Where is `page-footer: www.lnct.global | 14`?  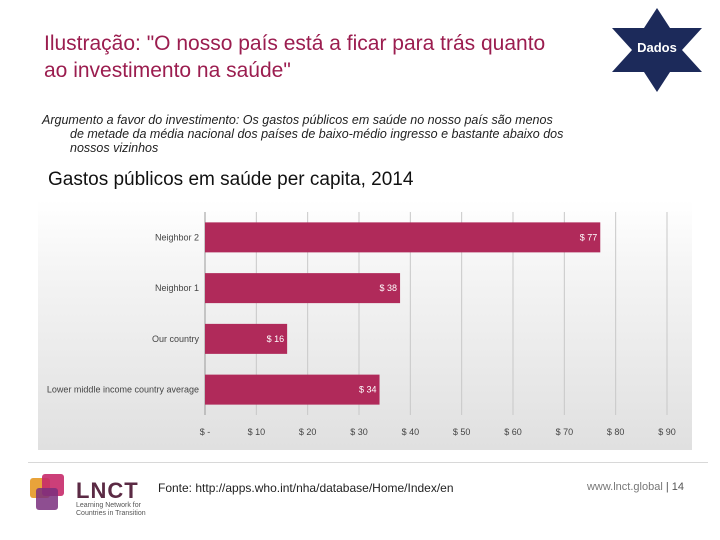 page-footer: www.lnct.global | 14 is located at coordinates (635, 487).